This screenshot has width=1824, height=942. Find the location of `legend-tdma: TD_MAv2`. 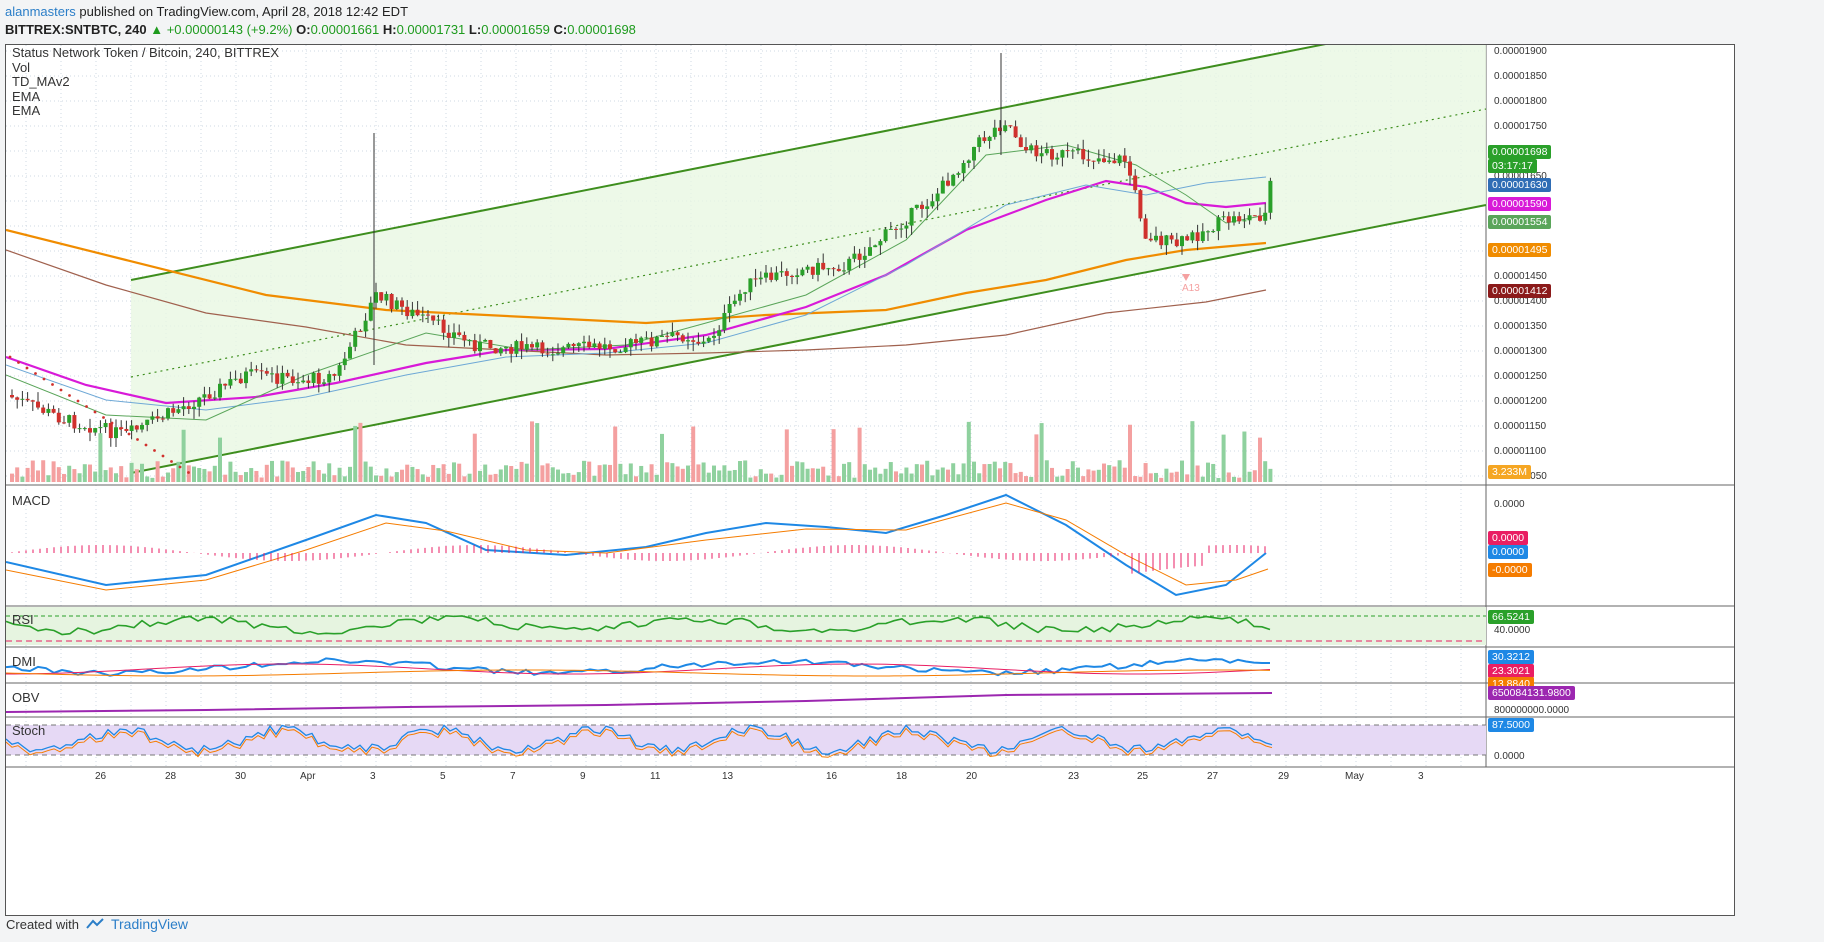

legend-tdma: TD_MAv2 is located at coordinates (41, 81).